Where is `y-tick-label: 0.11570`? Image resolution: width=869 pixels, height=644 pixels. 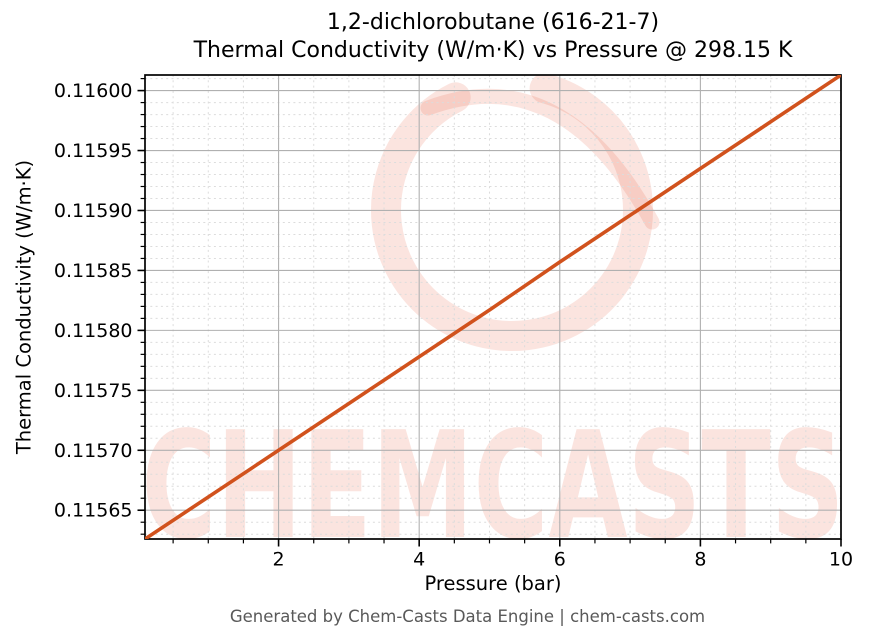
y-tick-label: 0.11570 is located at coordinates (93, 451).